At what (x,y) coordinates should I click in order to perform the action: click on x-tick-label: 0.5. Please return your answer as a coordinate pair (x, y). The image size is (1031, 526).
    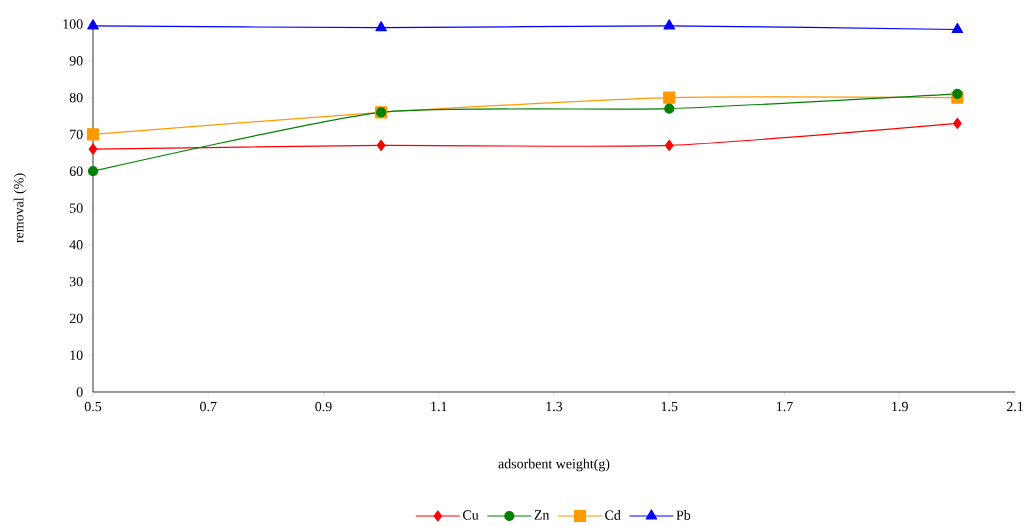
    Looking at the image, I should click on (93, 406).